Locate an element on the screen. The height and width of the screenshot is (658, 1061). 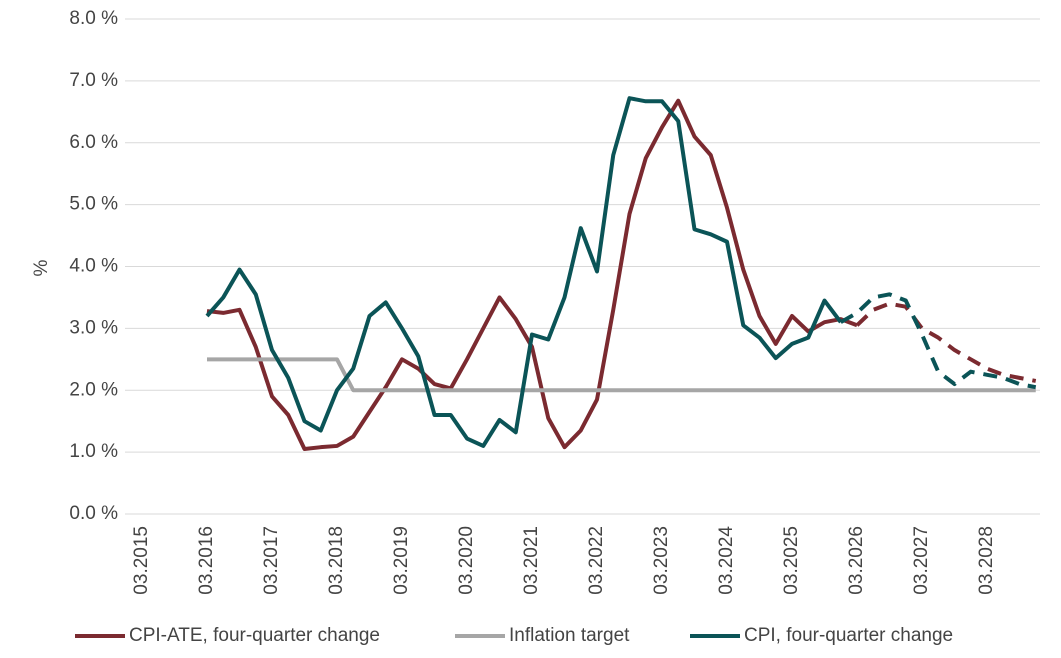
x-tick-label: 03.2018 is located at coordinates (336, 560).